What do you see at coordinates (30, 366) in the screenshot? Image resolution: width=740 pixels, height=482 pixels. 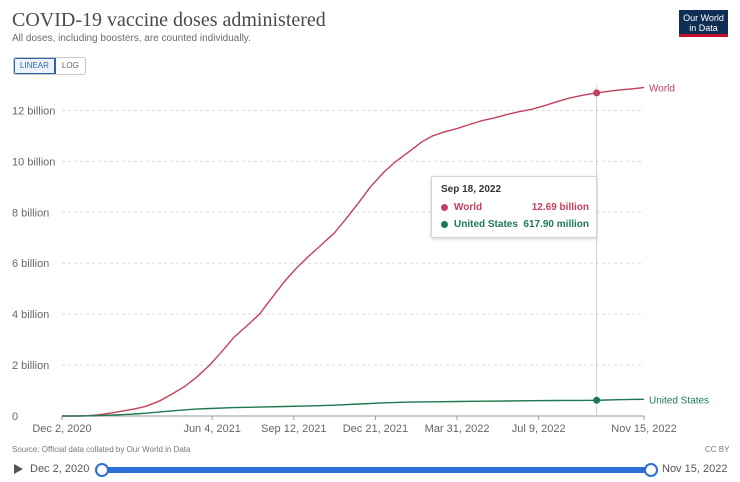 I see `y-tick-label: 2 billion` at bounding box center [30, 366].